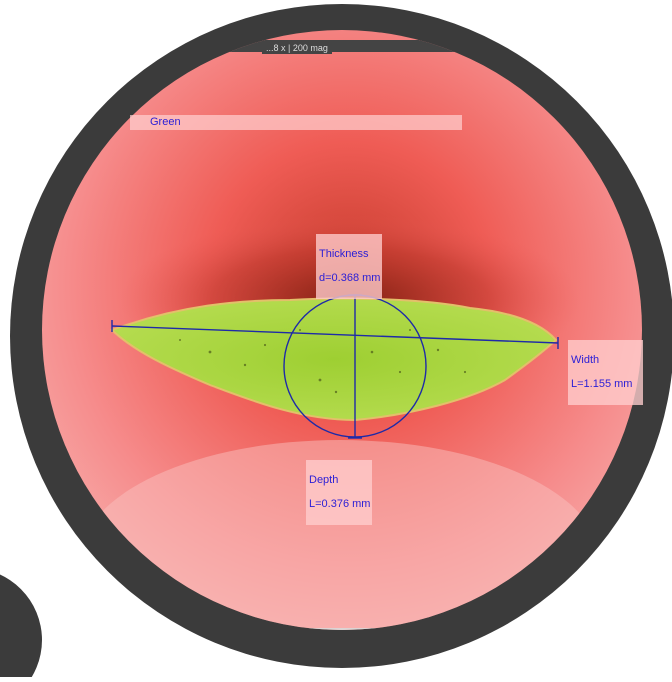  What do you see at coordinates (350, 278) in the screenshot?
I see `thickness-value: d=0.368 mm` at bounding box center [350, 278].